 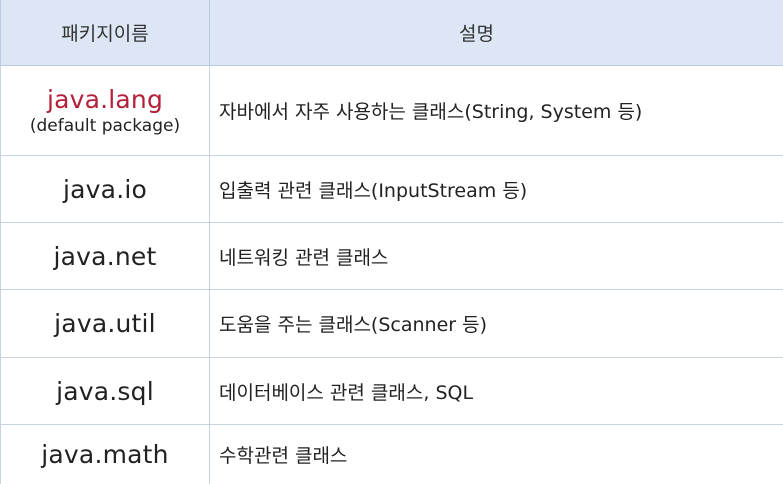 I want to click on table-header-row: 패키지이름 설명, so click(x=391, y=33).